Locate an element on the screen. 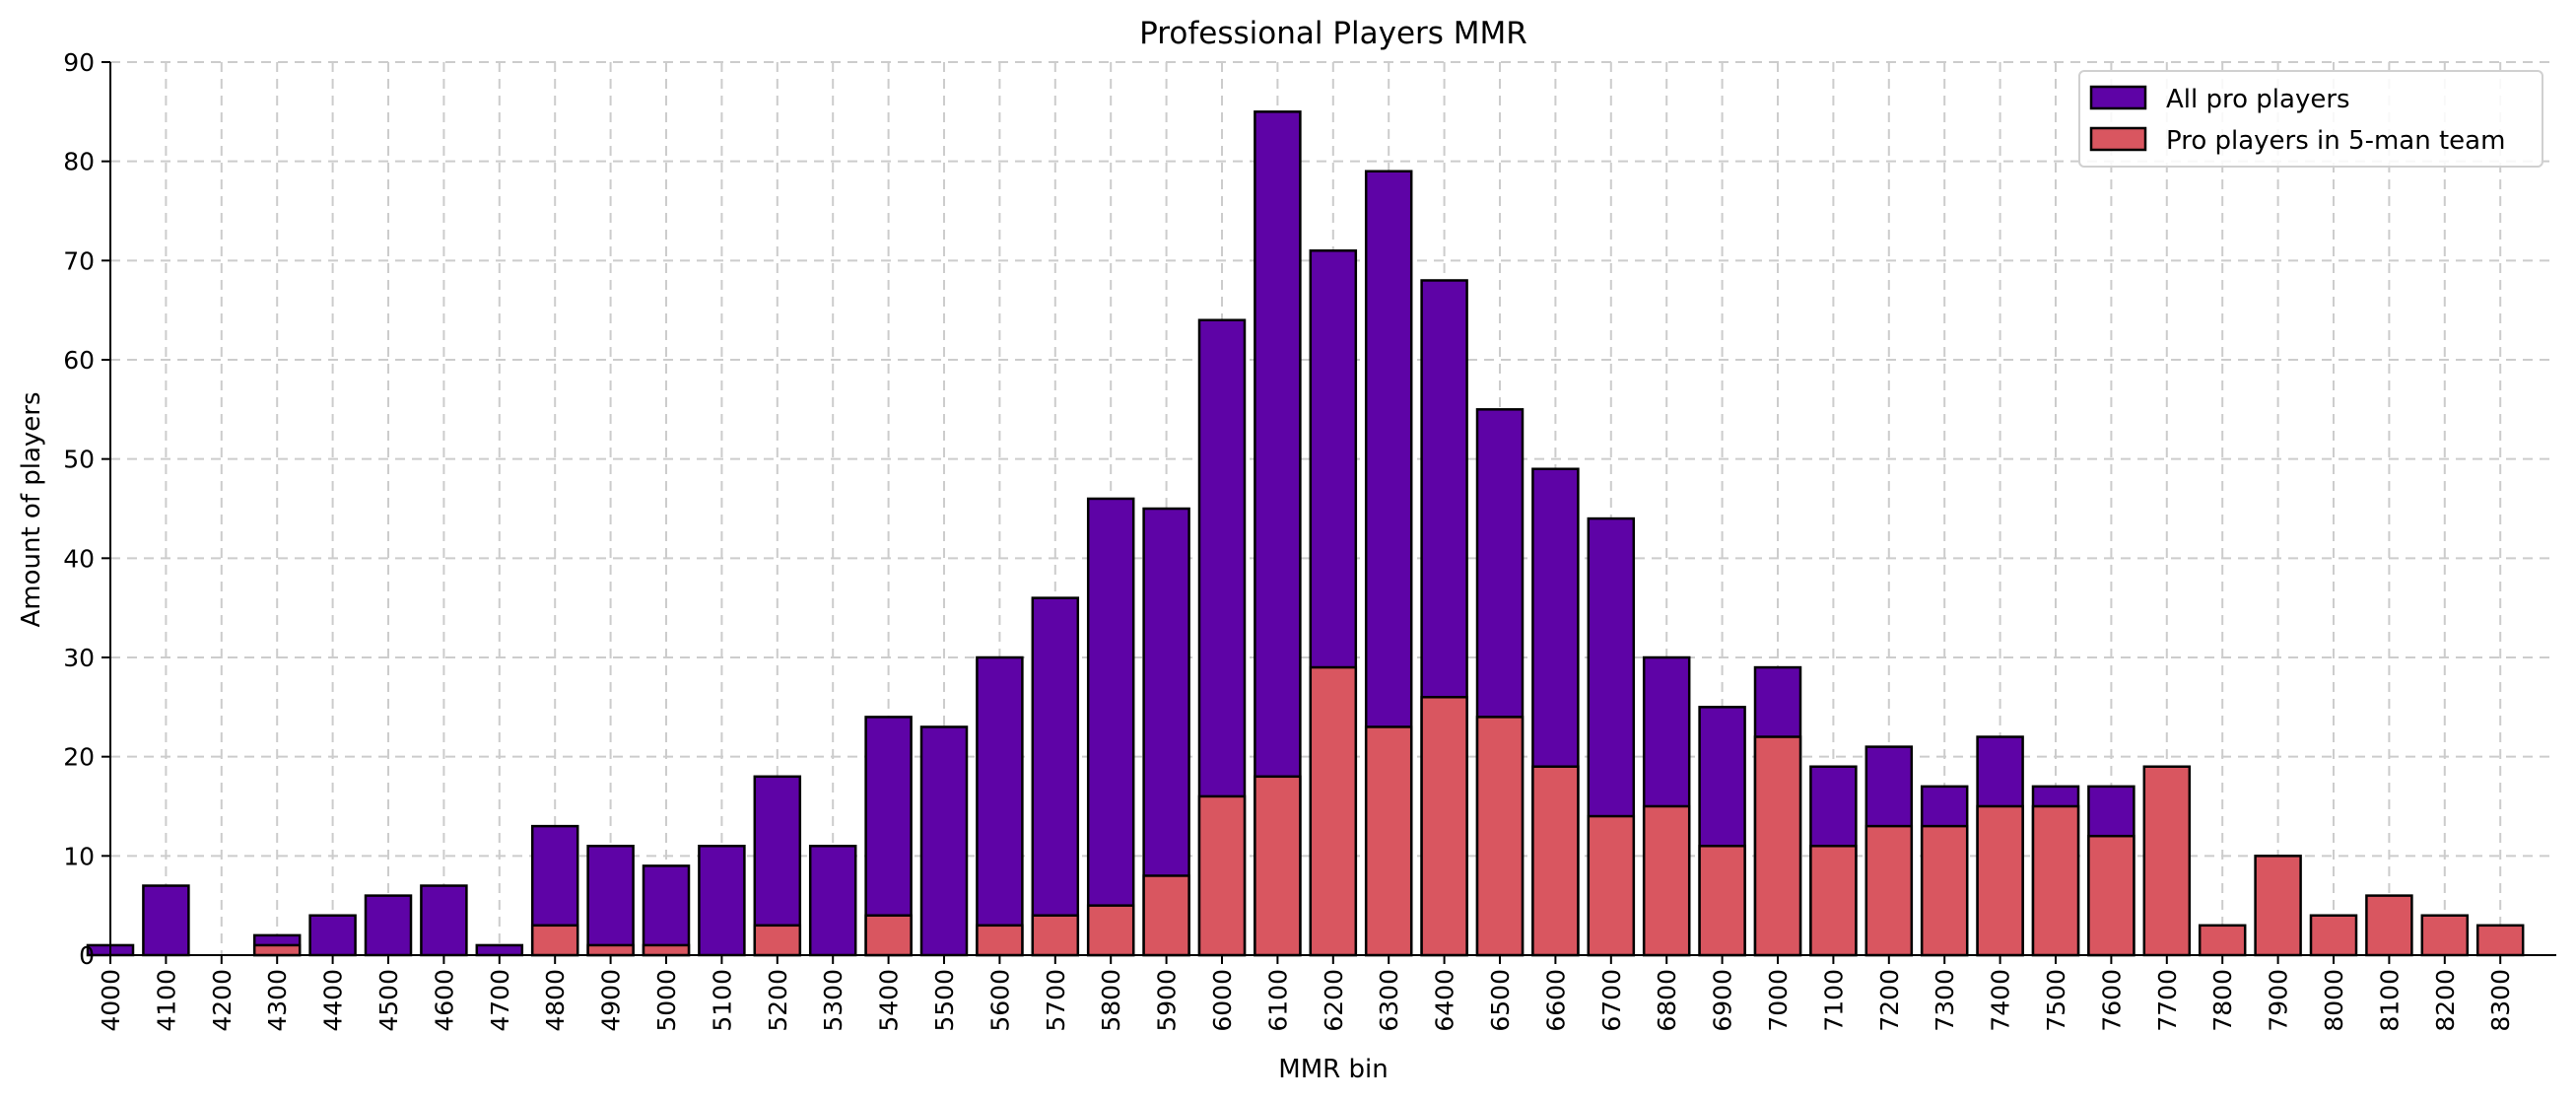 The width and height of the screenshot is (2576, 1102). x-tick-label: 7000 is located at coordinates (1779, 1001).